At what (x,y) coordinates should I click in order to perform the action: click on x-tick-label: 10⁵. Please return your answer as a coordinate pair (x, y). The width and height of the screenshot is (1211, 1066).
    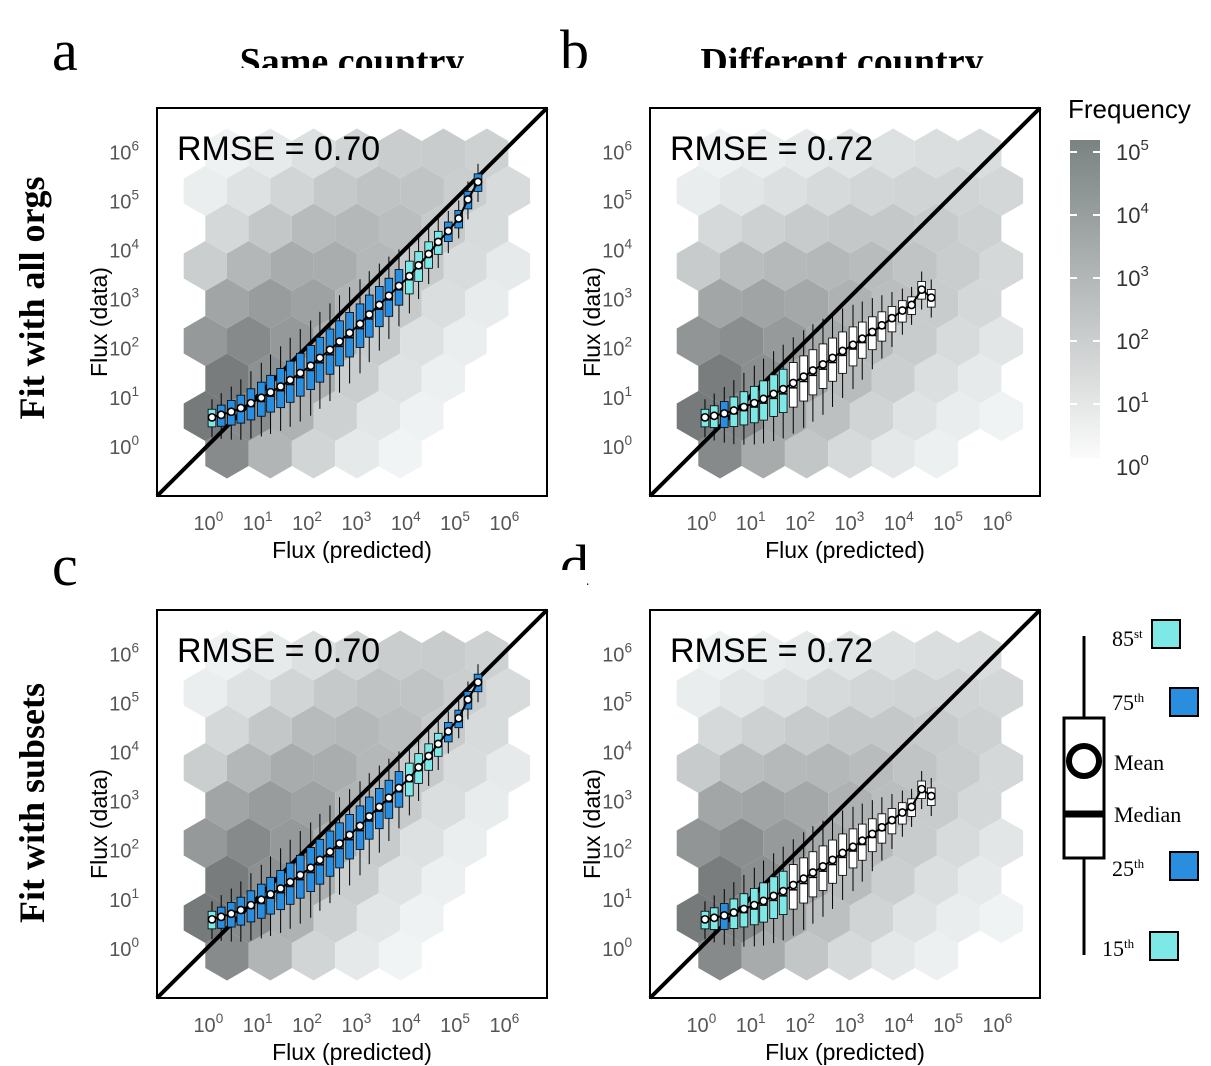
    Looking at the image, I should click on (948, 1024).